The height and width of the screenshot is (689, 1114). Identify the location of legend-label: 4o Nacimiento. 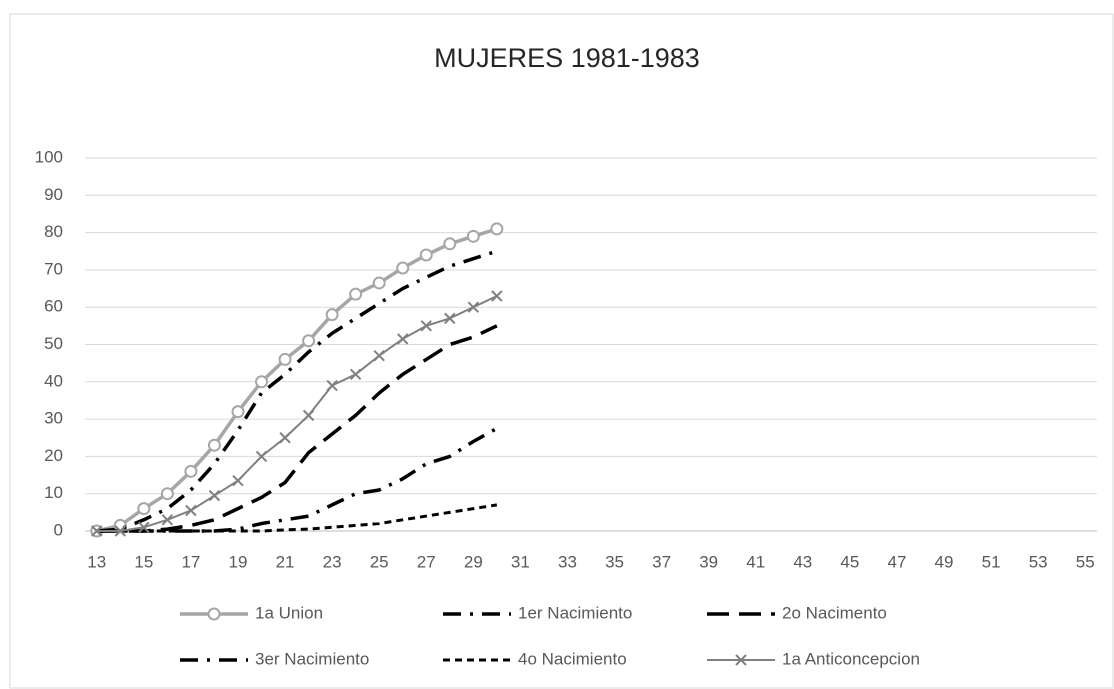
(572, 658).